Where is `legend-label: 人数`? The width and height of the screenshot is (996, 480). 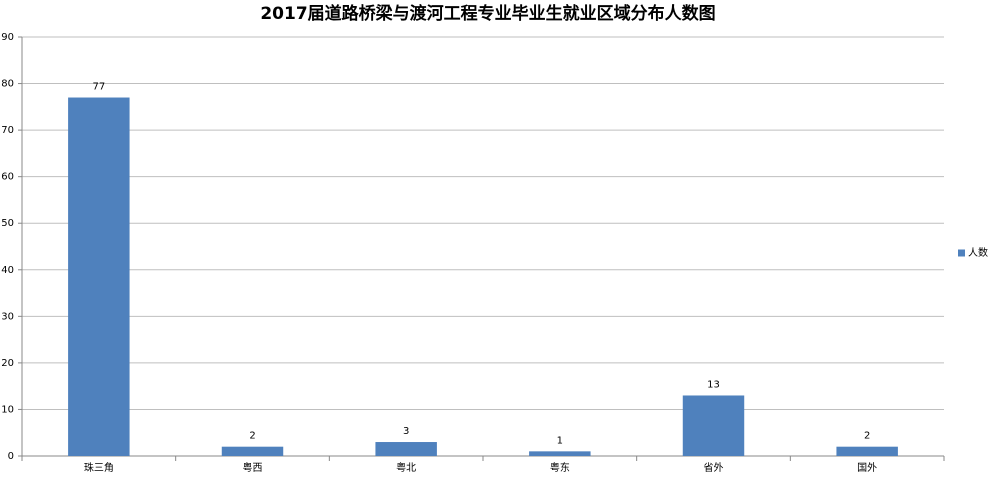
legend-label: 人数 is located at coordinates (978, 252).